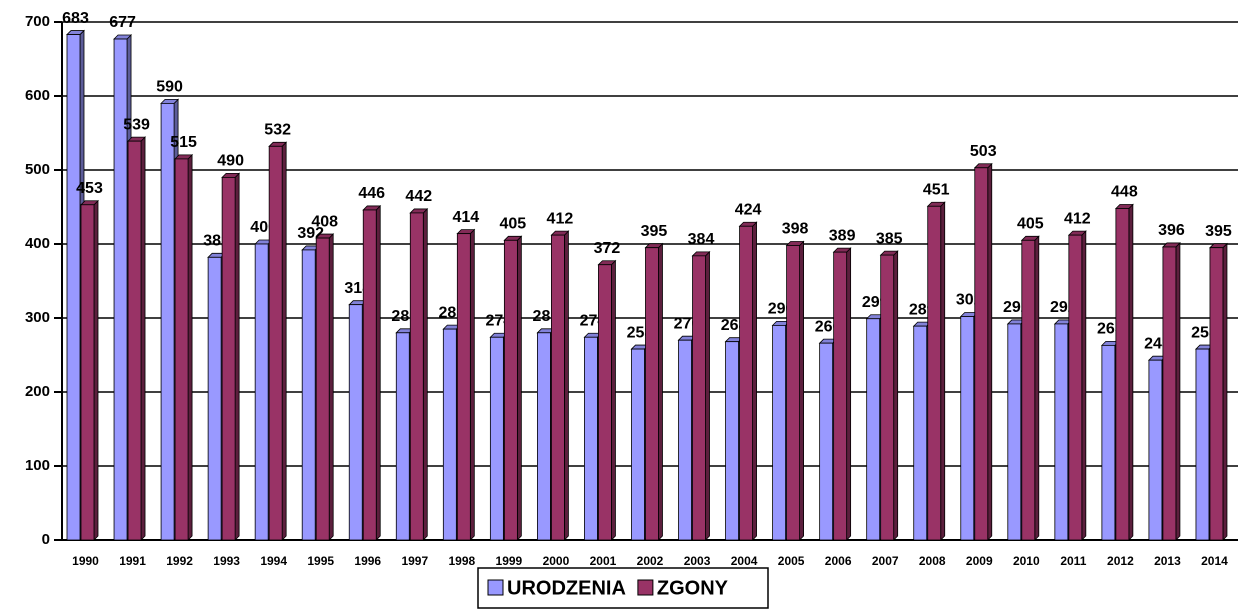 The height and width of the screenshot is (614, 1239). What do you see at coordinates (645, 587) in the screenshot?
I see `legend-swatch` at bounding box center [645, 587].